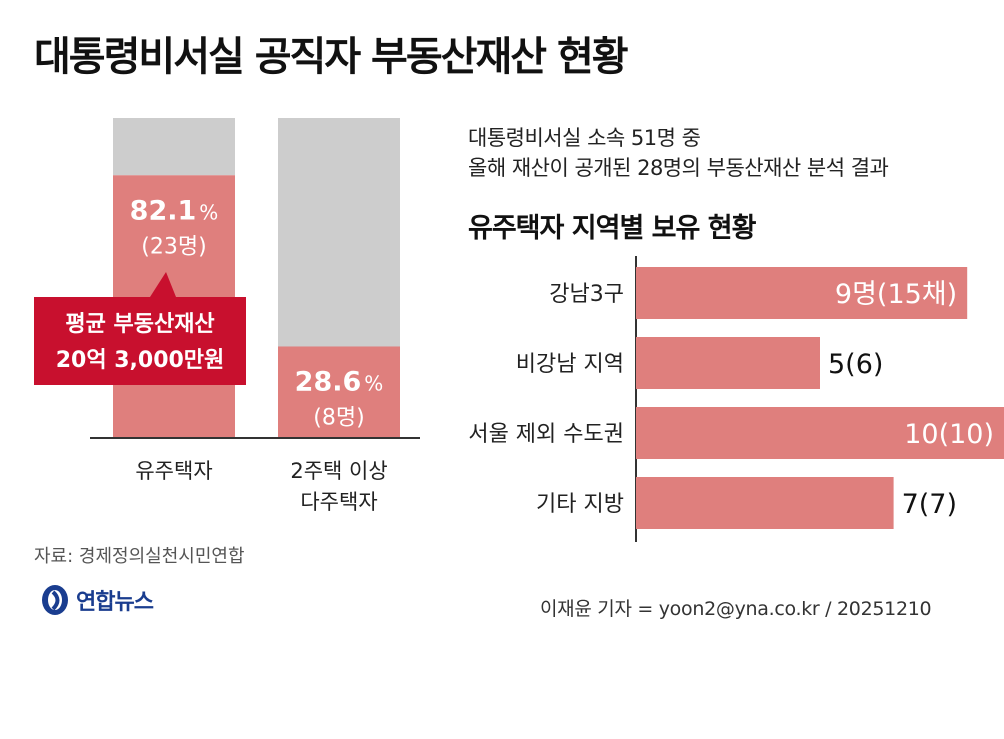  I want to click on yonhap-logo: 연합뉴스, so click(97, 600).